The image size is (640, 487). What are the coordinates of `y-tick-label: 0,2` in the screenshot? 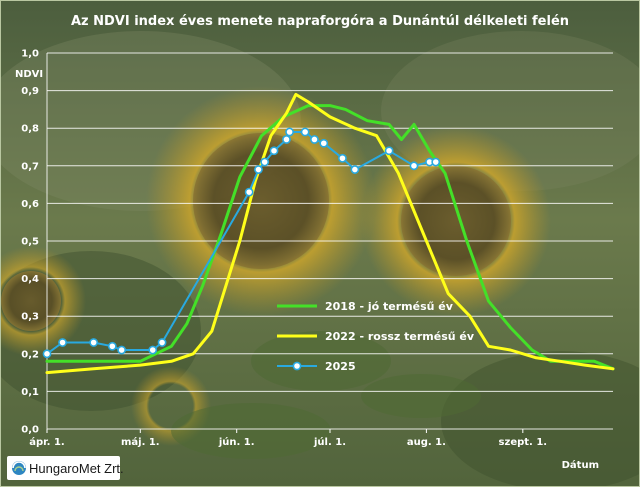 It's located at (30, 354).